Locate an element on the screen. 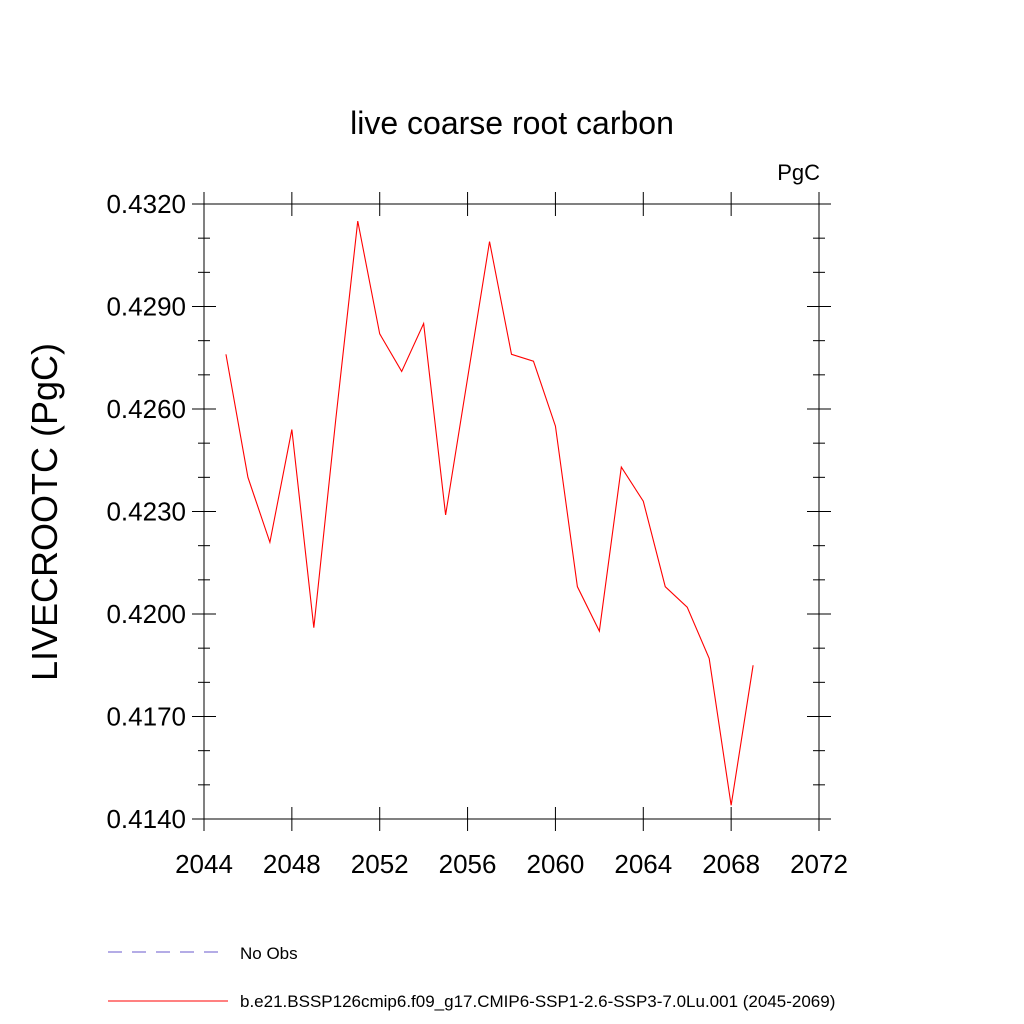 The height and width of the screenshot is (1024, 1024). y-tick-label: 0.4290 is located at coordinates (146, 307).